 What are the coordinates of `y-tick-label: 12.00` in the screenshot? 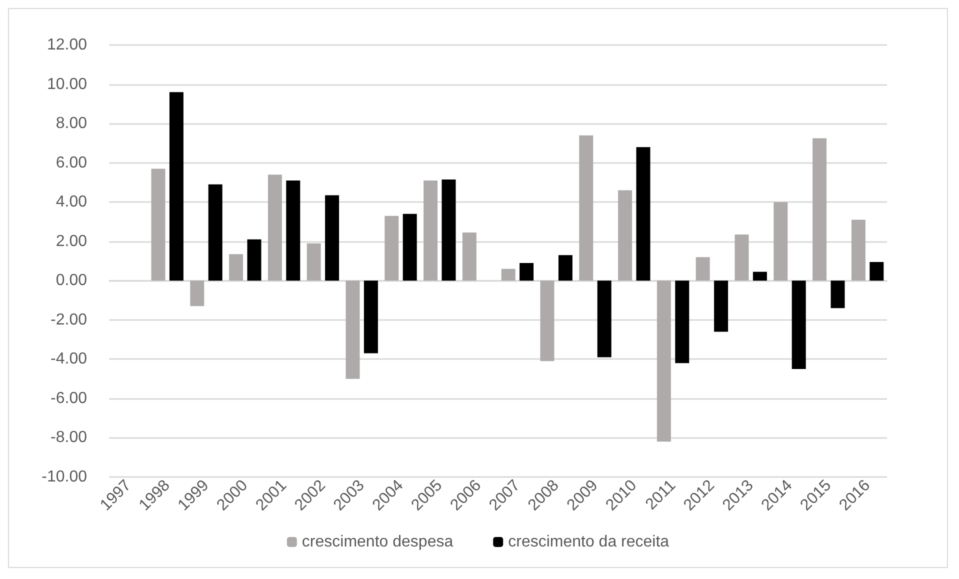 It's located at (67, 45).